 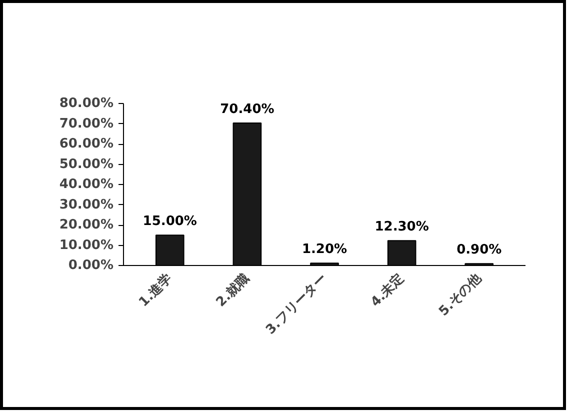 I want to click on y-tick-label: 0.00%, so click(x=91, y=265).